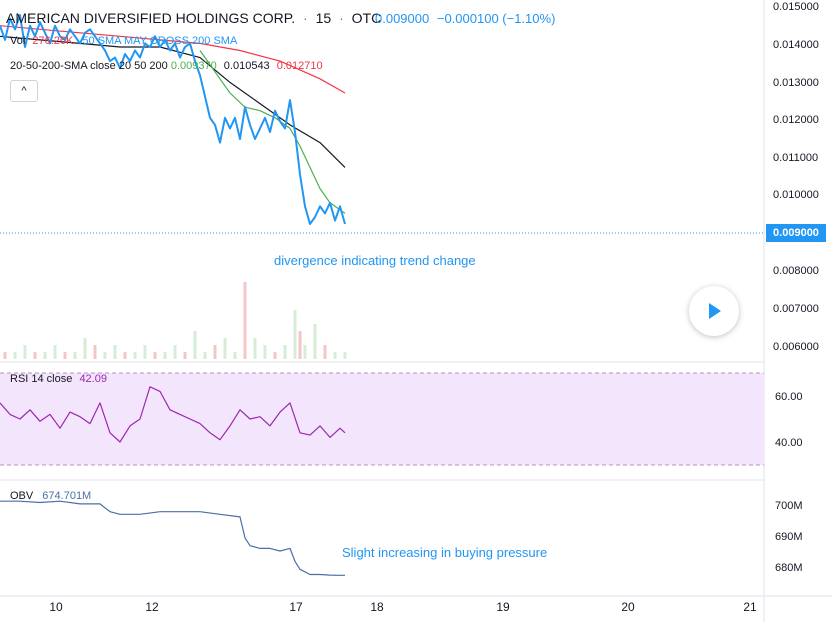  Describe the element at coordinates (18, 41) in the screenshot. I see `volume-label: Vol` at that location.